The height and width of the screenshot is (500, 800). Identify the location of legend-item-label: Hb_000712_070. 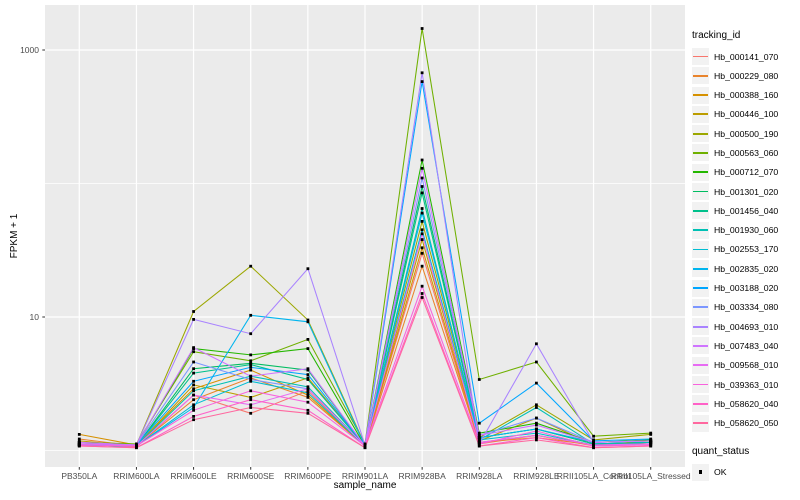
(746, 172).